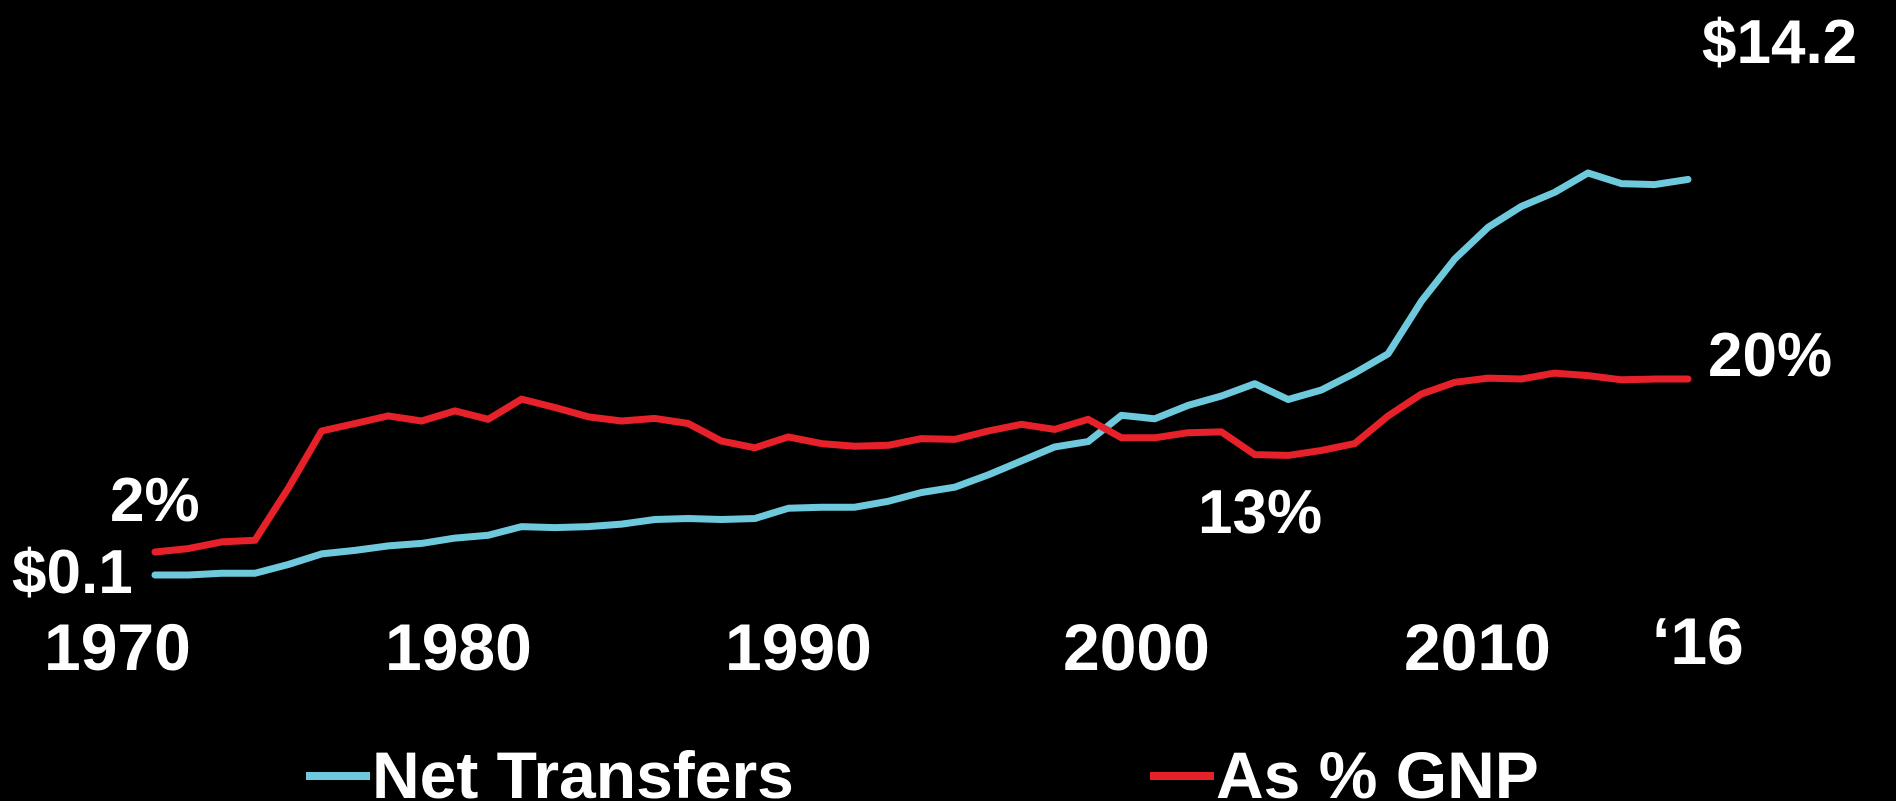 This screenshot has height=801, width=1896. Describe the element at coordinates (1477, 647) in the screenshot. I see `x-tick-label: 2010` at that location.